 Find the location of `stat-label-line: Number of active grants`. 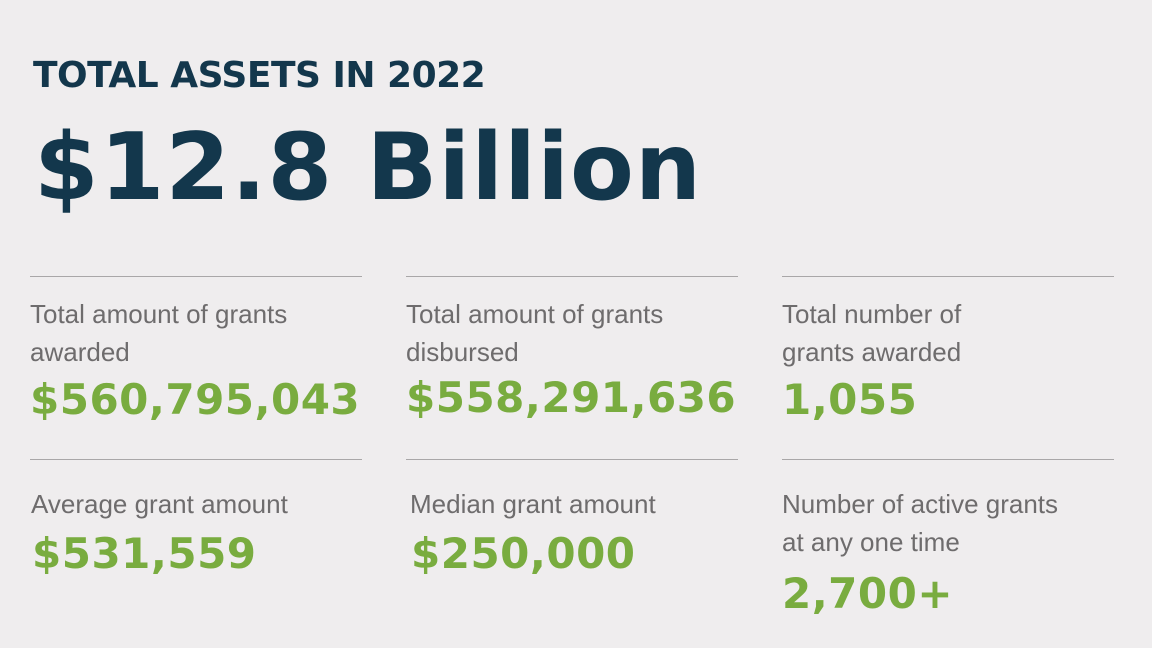

stat-label-line: Number of active grants is located at coordinates (920, 504).